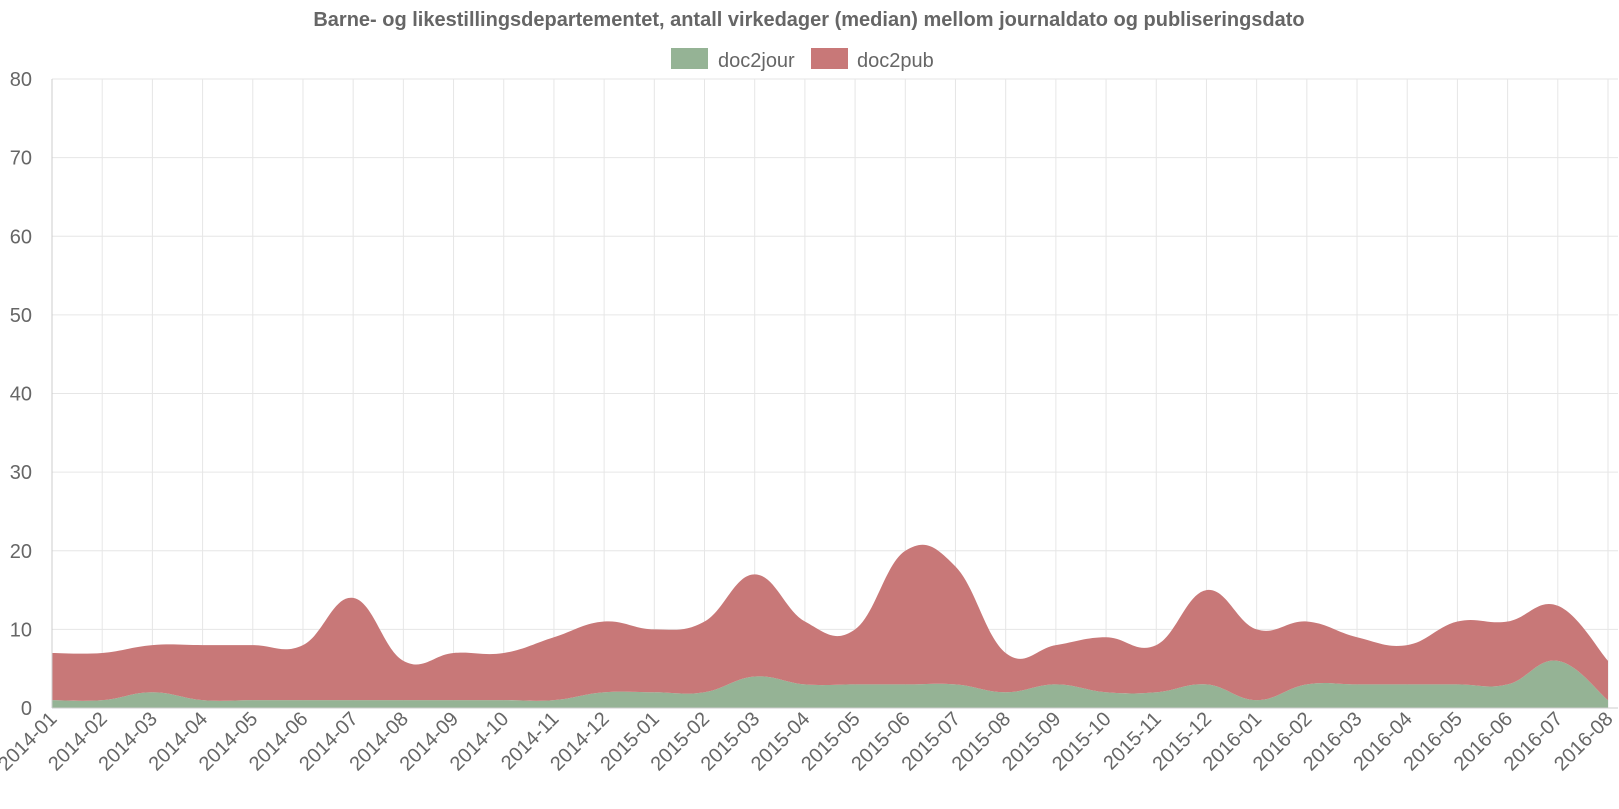 The width and height of the screenshot is (1619, 809). I want to click on legend-label-doc2jour: doc2jour, so click(756, 61).